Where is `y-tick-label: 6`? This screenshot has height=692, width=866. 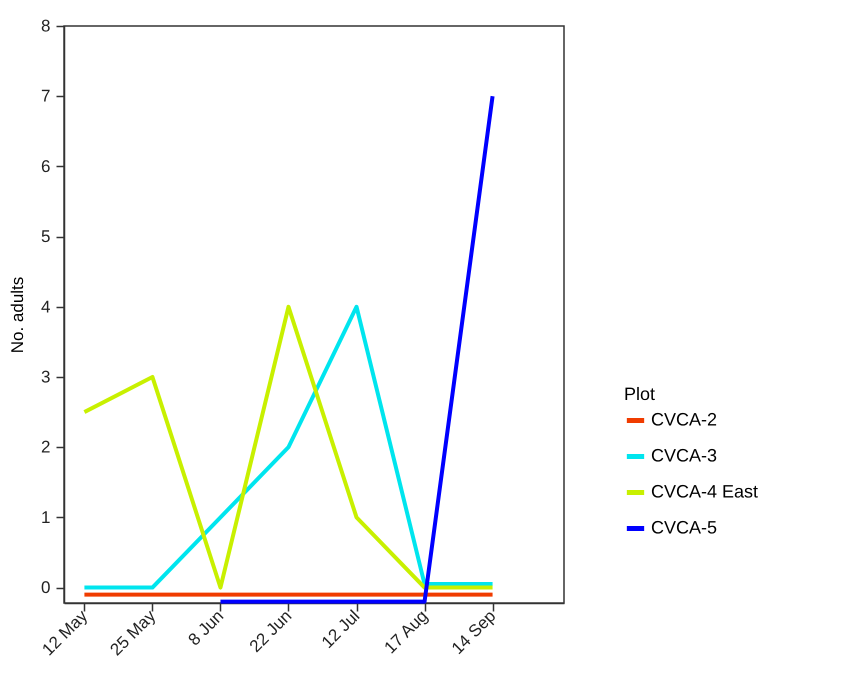
y-tick-label: 6 is located at coordinates (45, 166).